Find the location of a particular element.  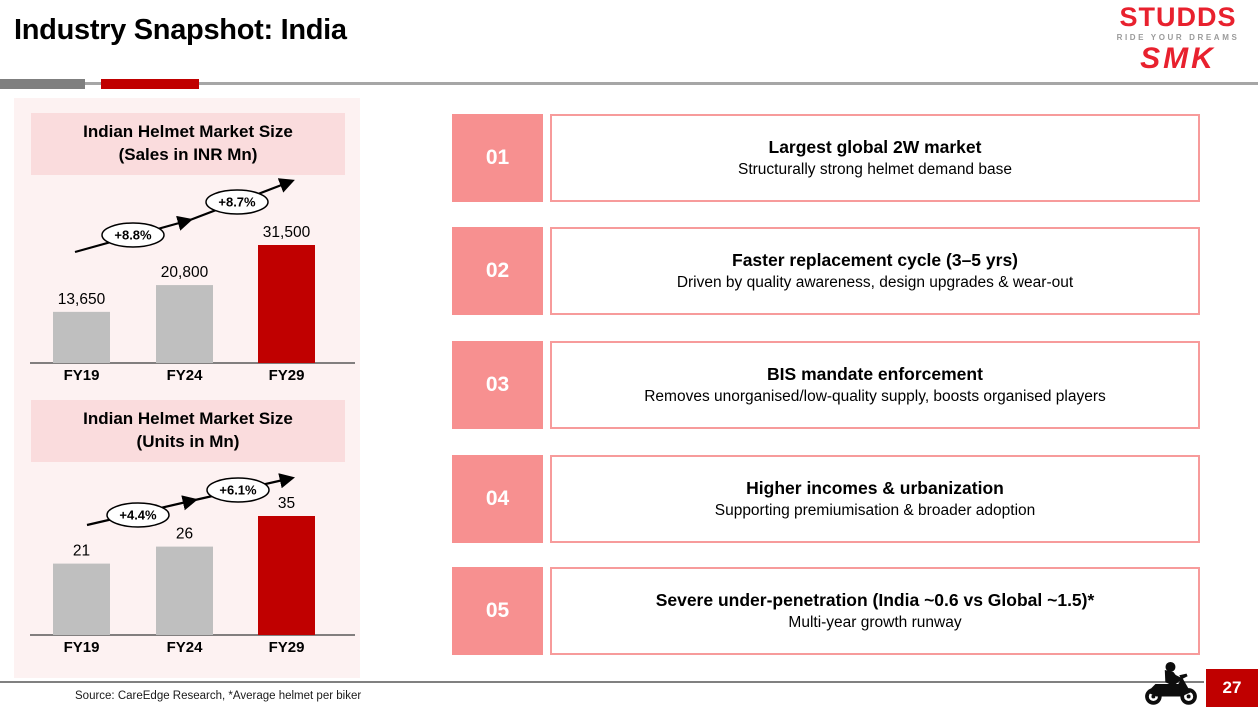

growth-badge-label: +4.4% is located at coordinates (138, 515).